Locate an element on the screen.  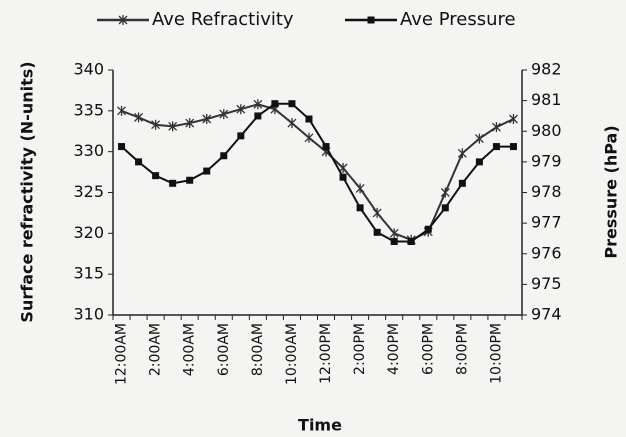
y2-tick-label: 979 is located at coordinates (546, 160).